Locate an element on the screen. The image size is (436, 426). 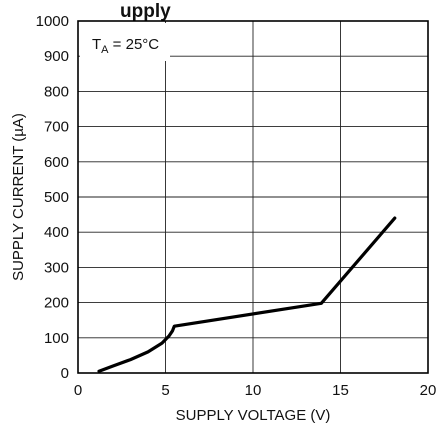
temperature-annotation: TA = 25°C is located at coordinates (125, 42).